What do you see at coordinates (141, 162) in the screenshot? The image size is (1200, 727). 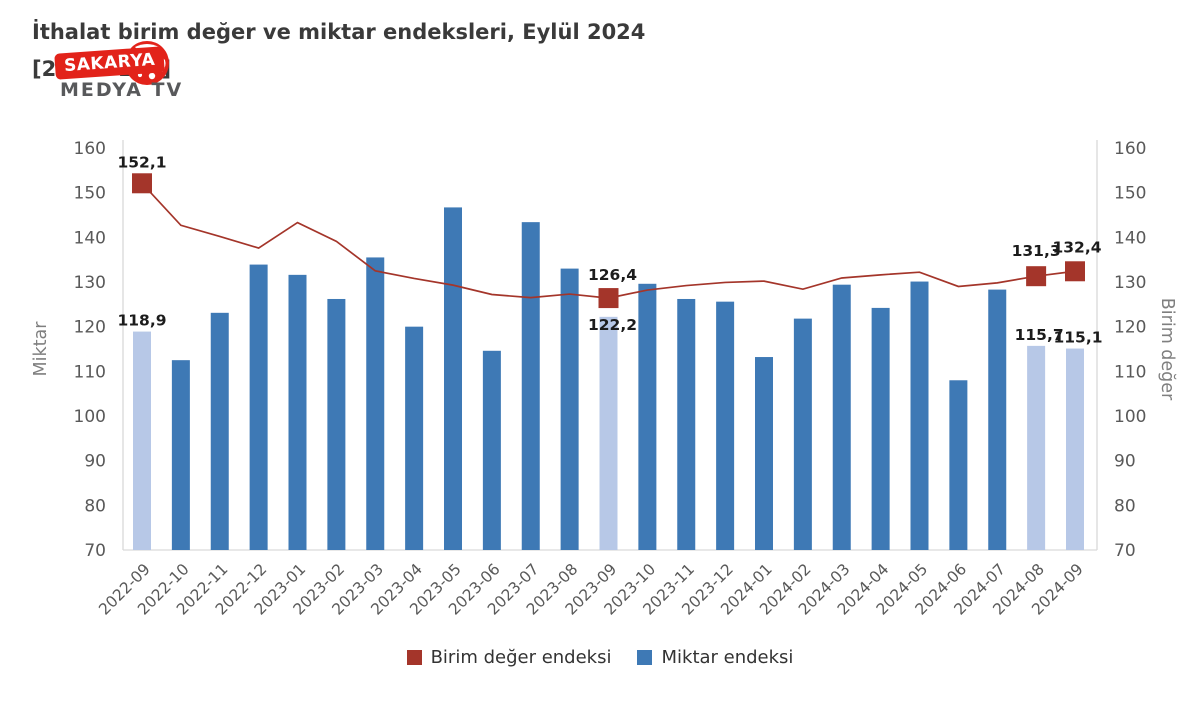 I see `svg-text: 152,1` at bounding box center [141, 162].